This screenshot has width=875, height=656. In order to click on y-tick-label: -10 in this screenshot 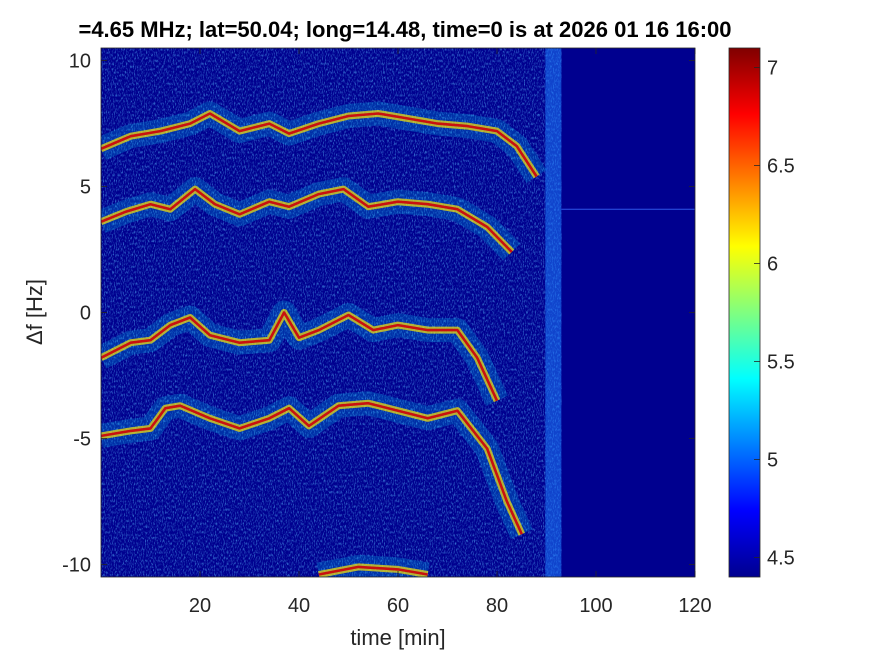, I will do `click(76, 565)`.